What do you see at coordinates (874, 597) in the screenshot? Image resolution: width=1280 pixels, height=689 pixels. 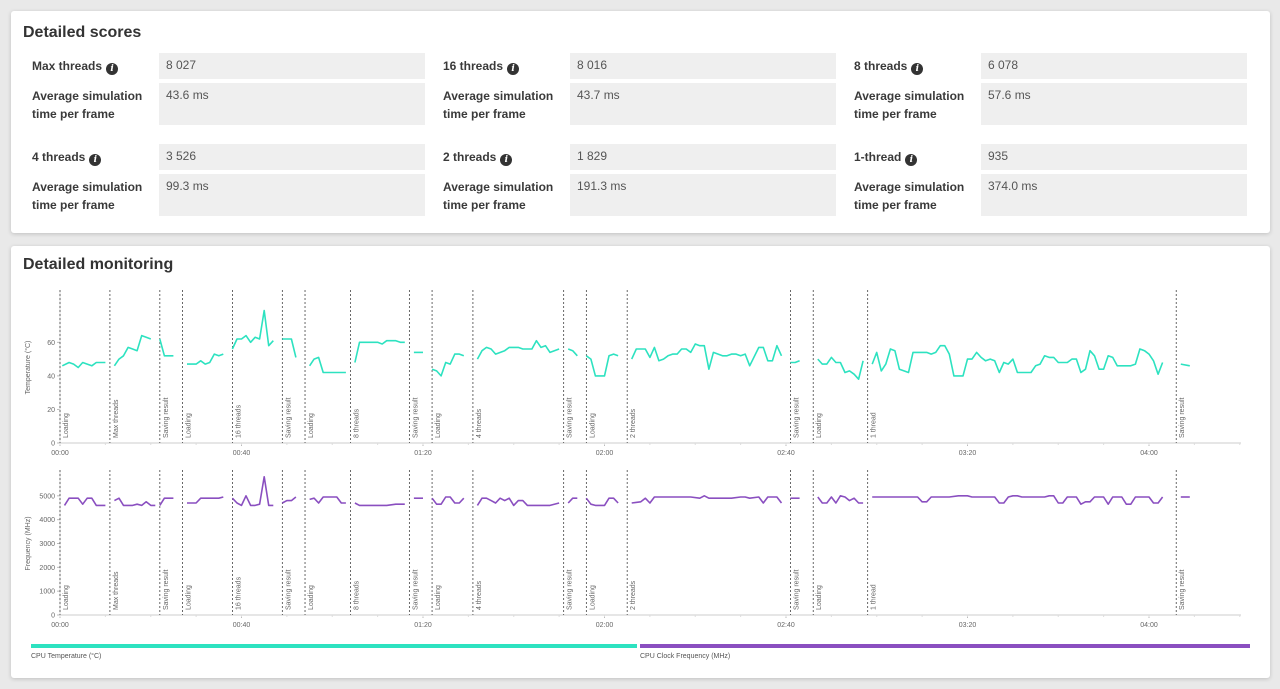 I see `phase-marker-label-frequency: 1 thread` at bounding box center [874, 597].